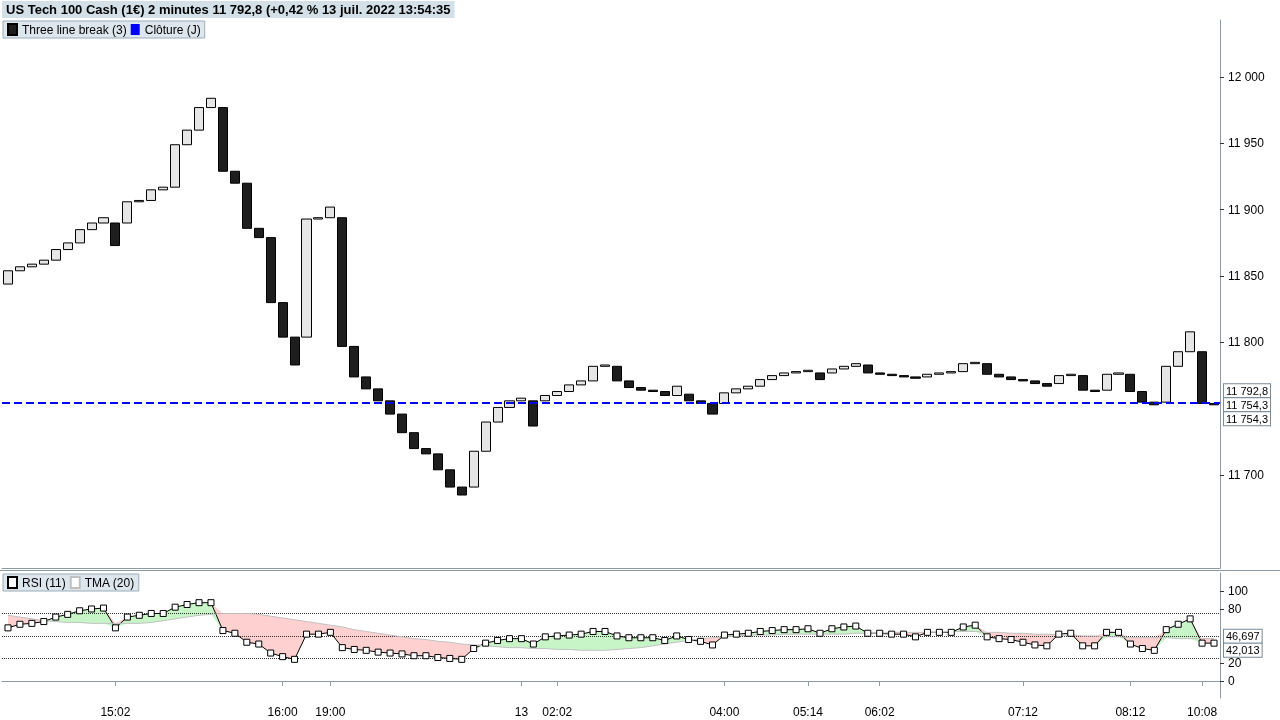 The image size is (1280, 720). I want to click on y-tick-label: 11 900, so click(1246, 209).